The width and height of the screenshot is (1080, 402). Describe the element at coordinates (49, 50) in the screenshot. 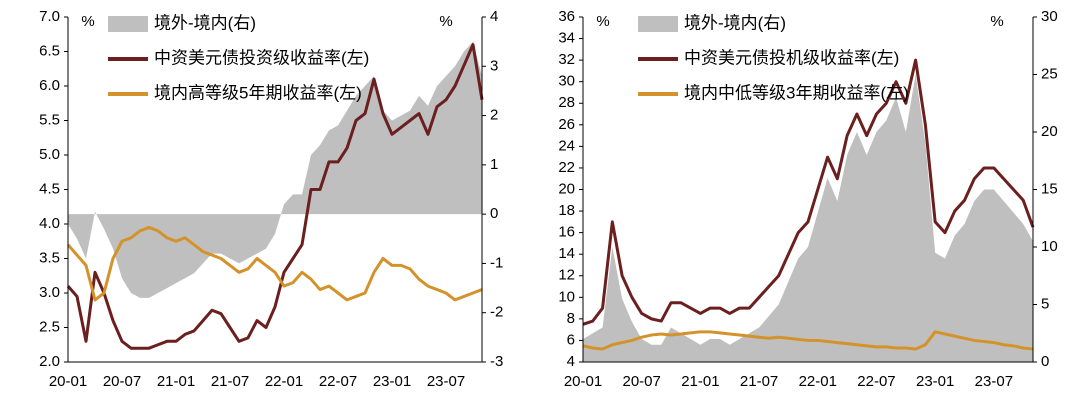

I see `y-tick-label: 6.5` at that location.